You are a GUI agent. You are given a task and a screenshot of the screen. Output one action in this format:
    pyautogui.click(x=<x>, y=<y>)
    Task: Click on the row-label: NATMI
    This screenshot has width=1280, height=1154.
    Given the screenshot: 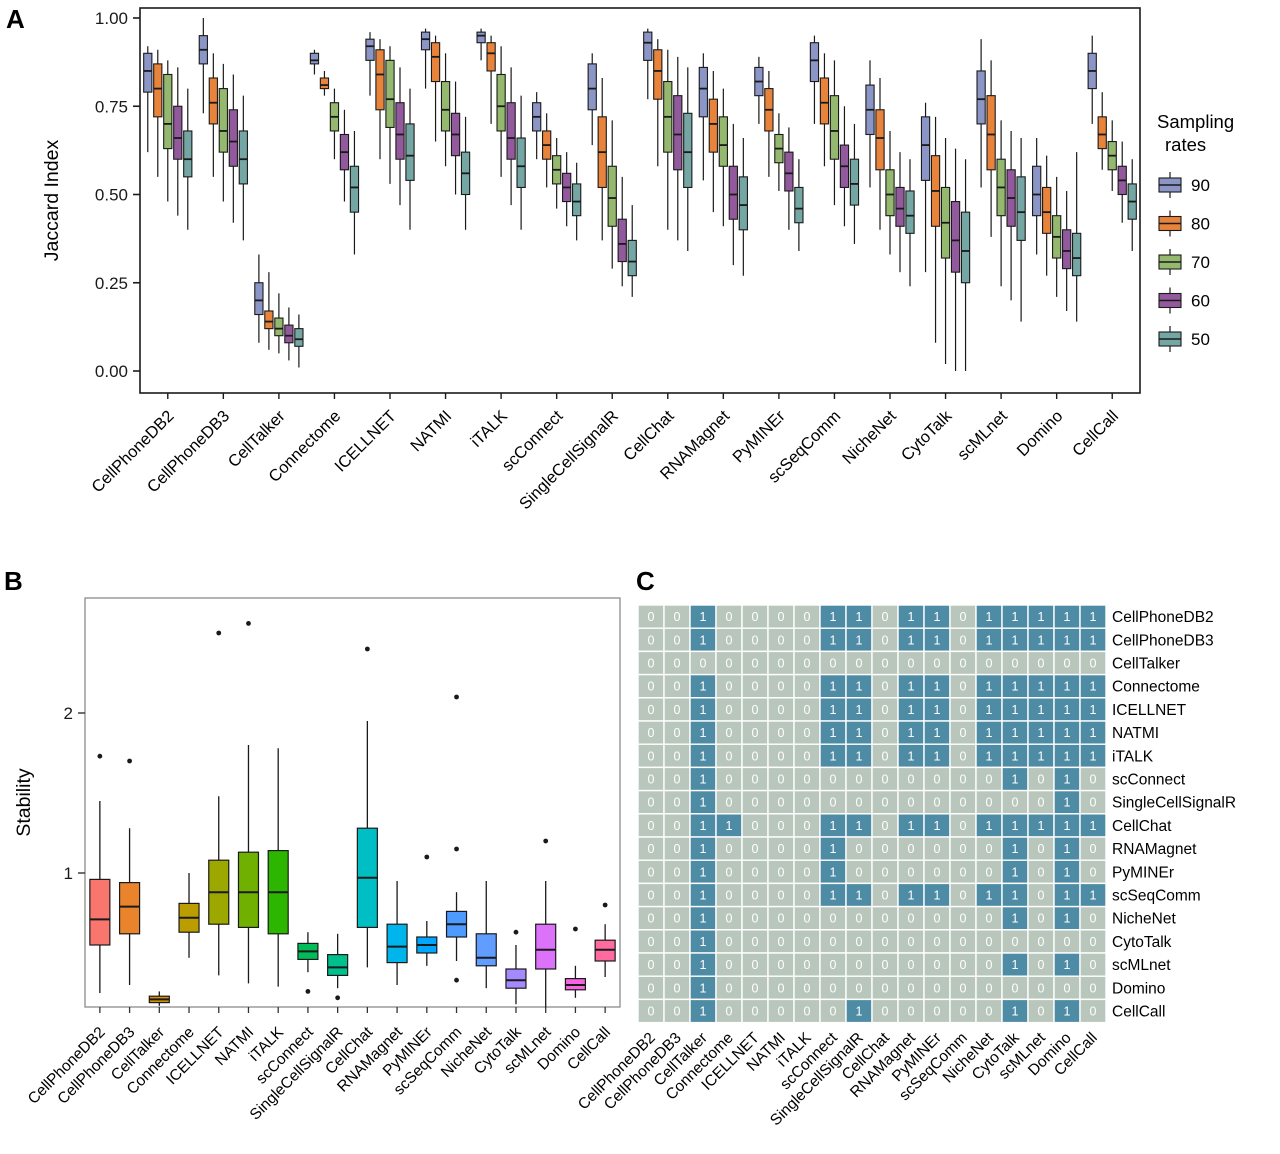 What is the action you would take?
    pyautogui.click(x=1135, y=733)
    